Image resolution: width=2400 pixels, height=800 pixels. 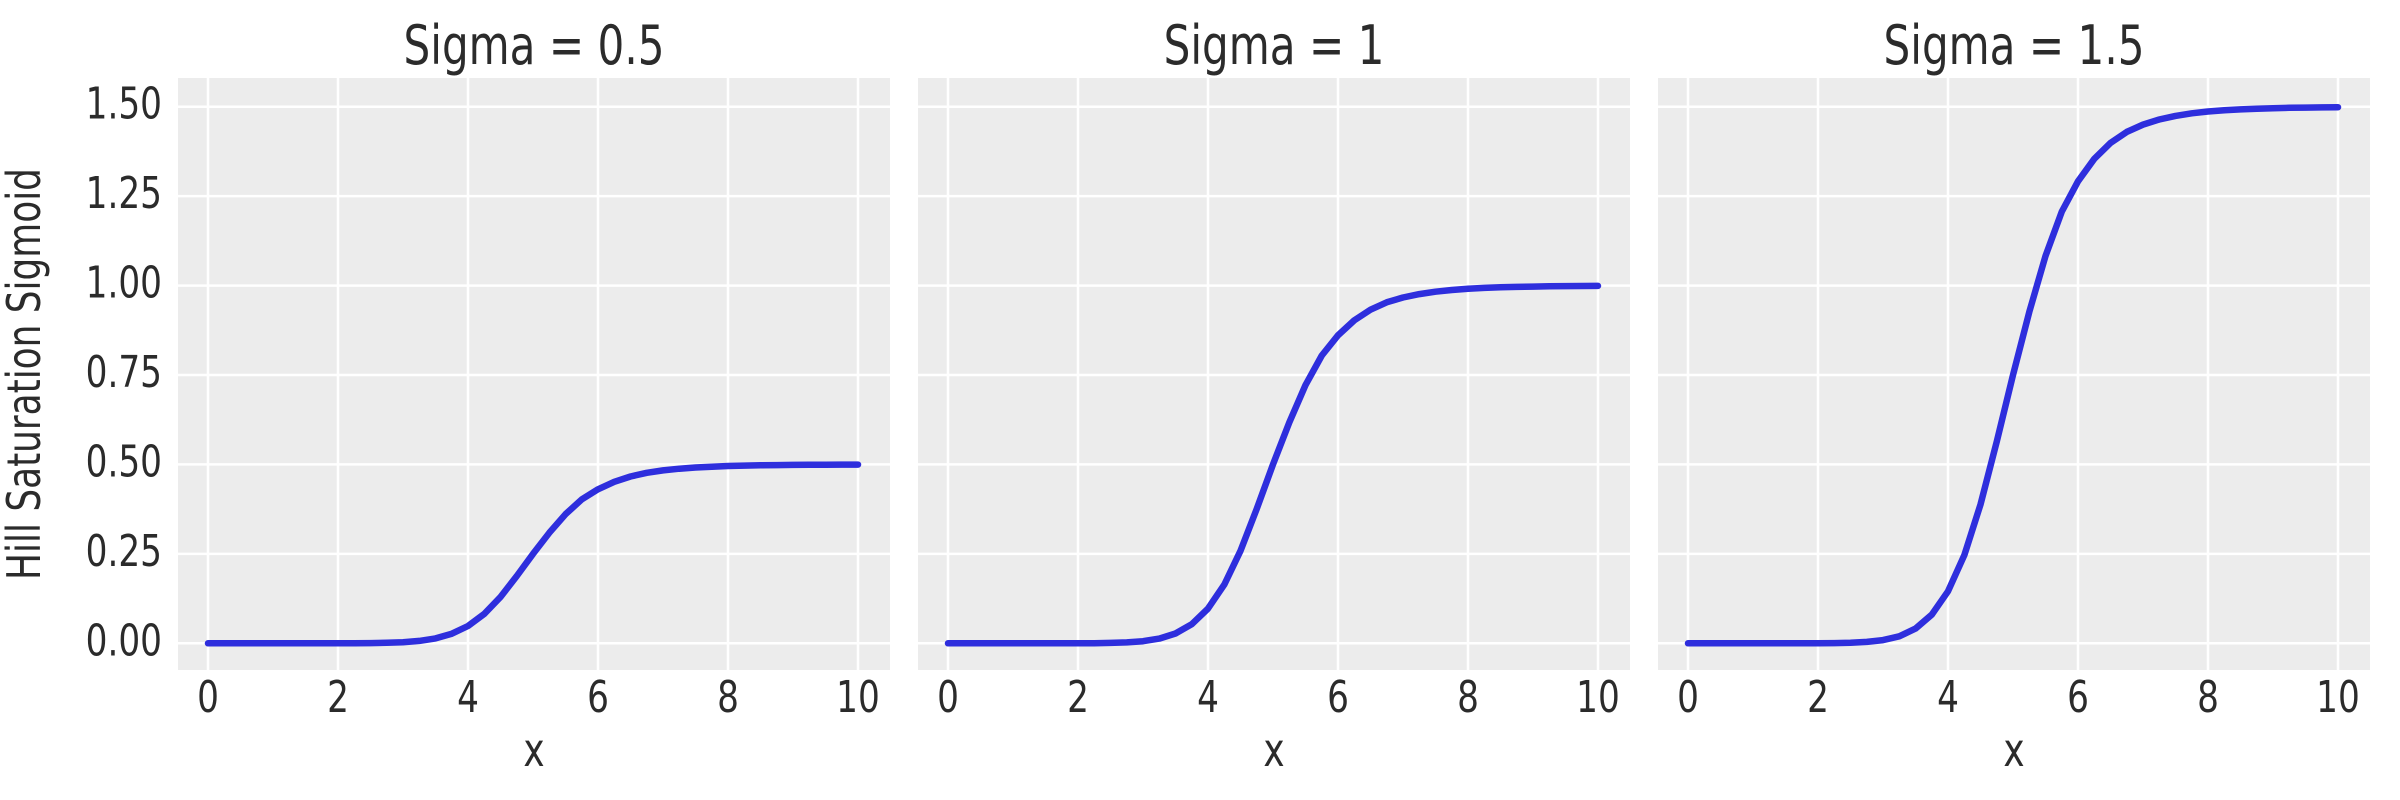 I want to click on y-tick-label: 0.25, so click(x=124, y=551).